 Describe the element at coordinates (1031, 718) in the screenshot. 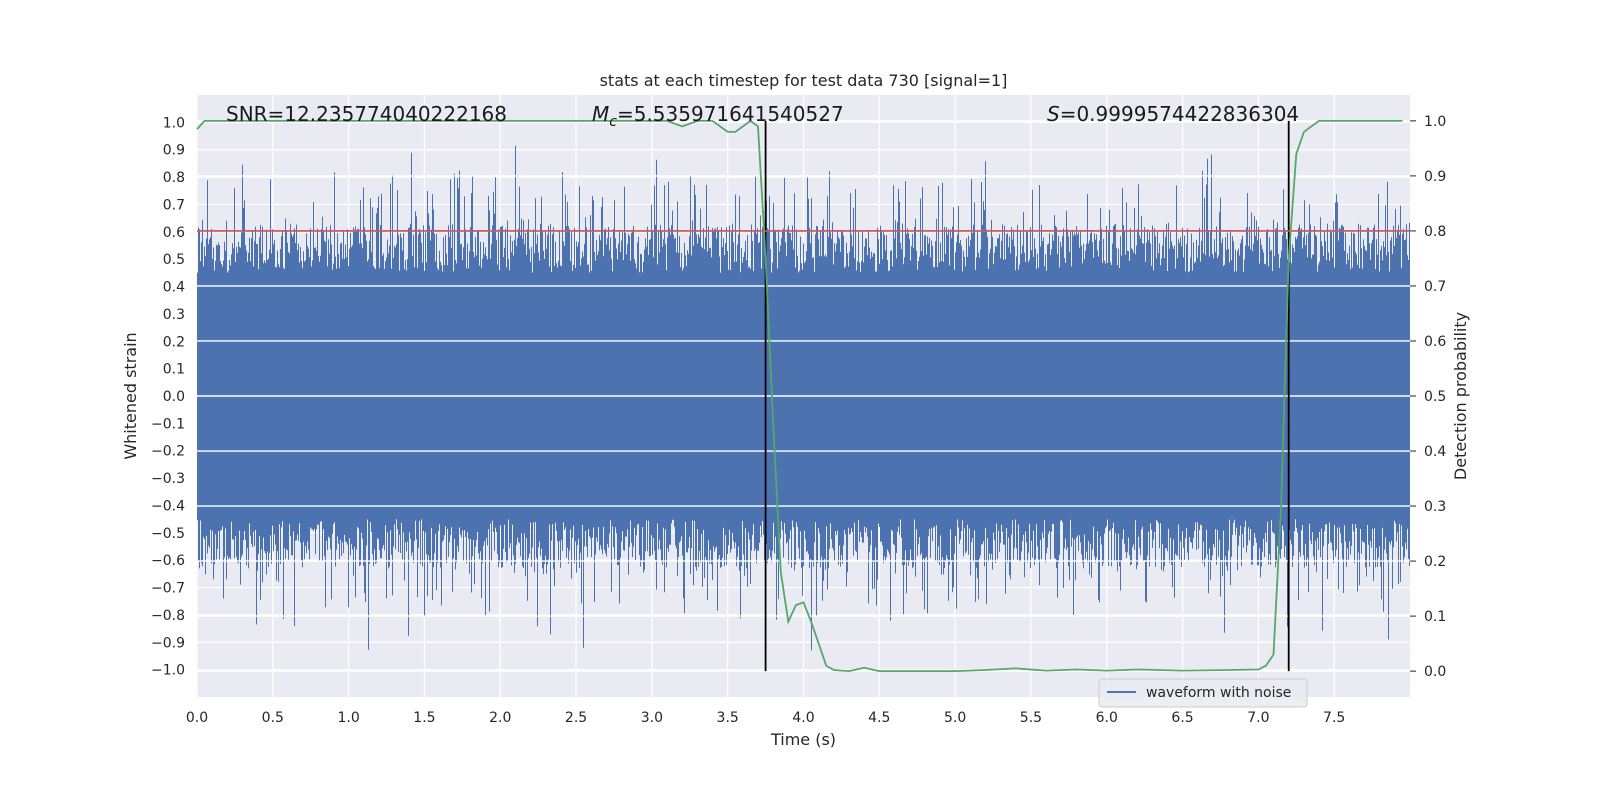

I see `x-tick-label: 5.5` at that location.